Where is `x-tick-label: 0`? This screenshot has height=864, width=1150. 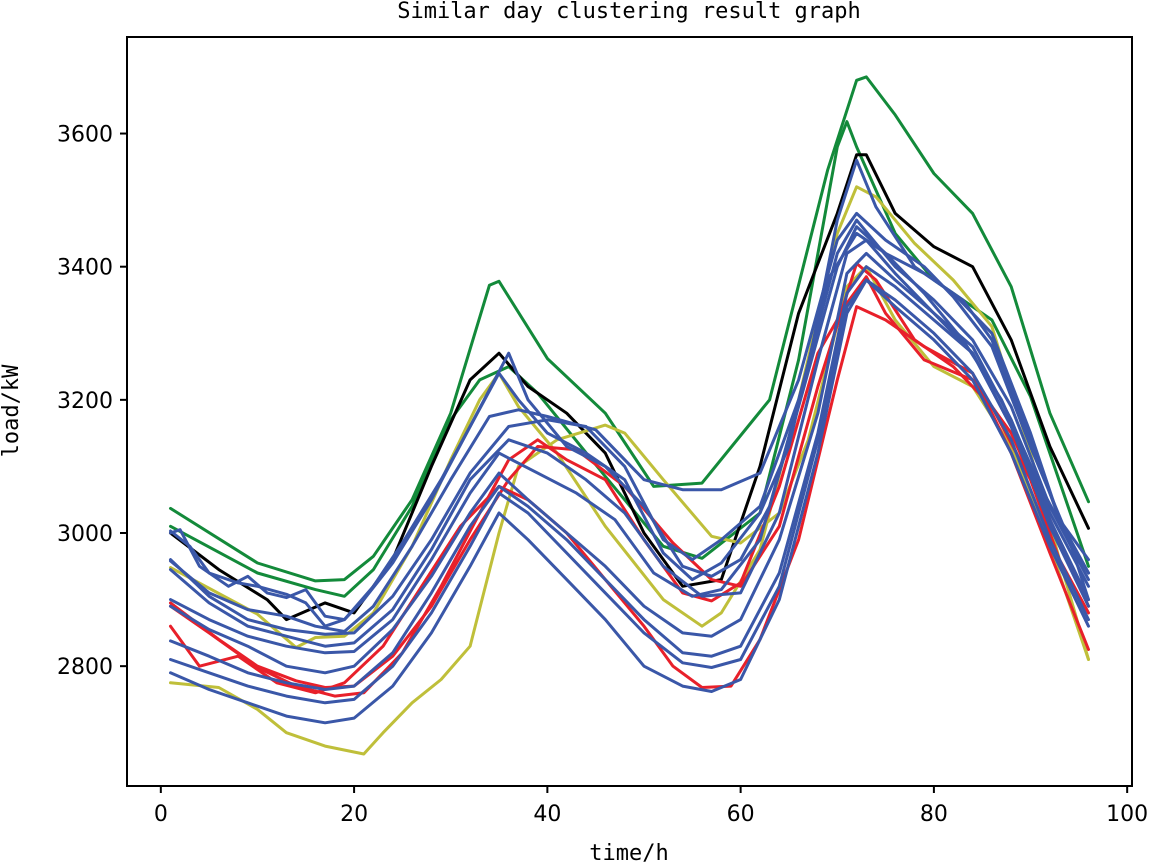 x-tick-label: 0 is located at coordinates (161, 814).